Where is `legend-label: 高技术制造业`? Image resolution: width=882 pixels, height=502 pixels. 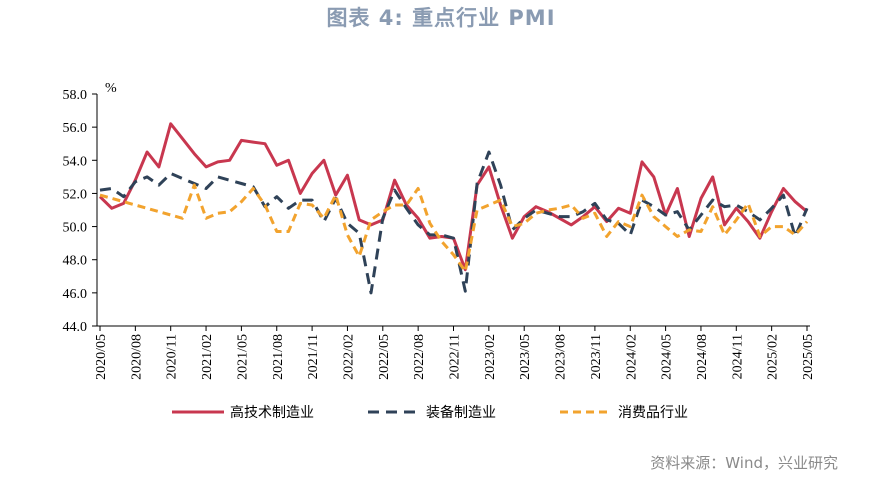 legend-label: 高技术制造业 is located at coordinates (272, 412).